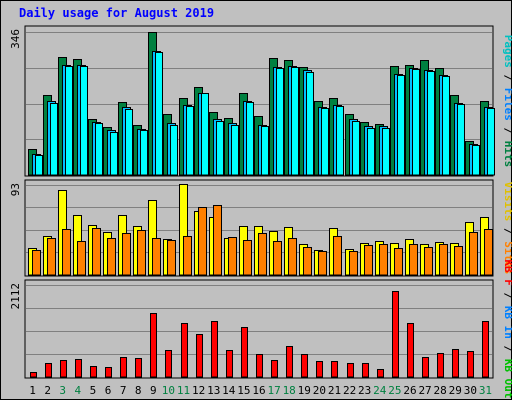 This screenshot has height=400, width=512. What do you see at coordinates (47, 390) in the screenshot?
I see `x-tick-label-2: 2` at bounding box center [47, 390].